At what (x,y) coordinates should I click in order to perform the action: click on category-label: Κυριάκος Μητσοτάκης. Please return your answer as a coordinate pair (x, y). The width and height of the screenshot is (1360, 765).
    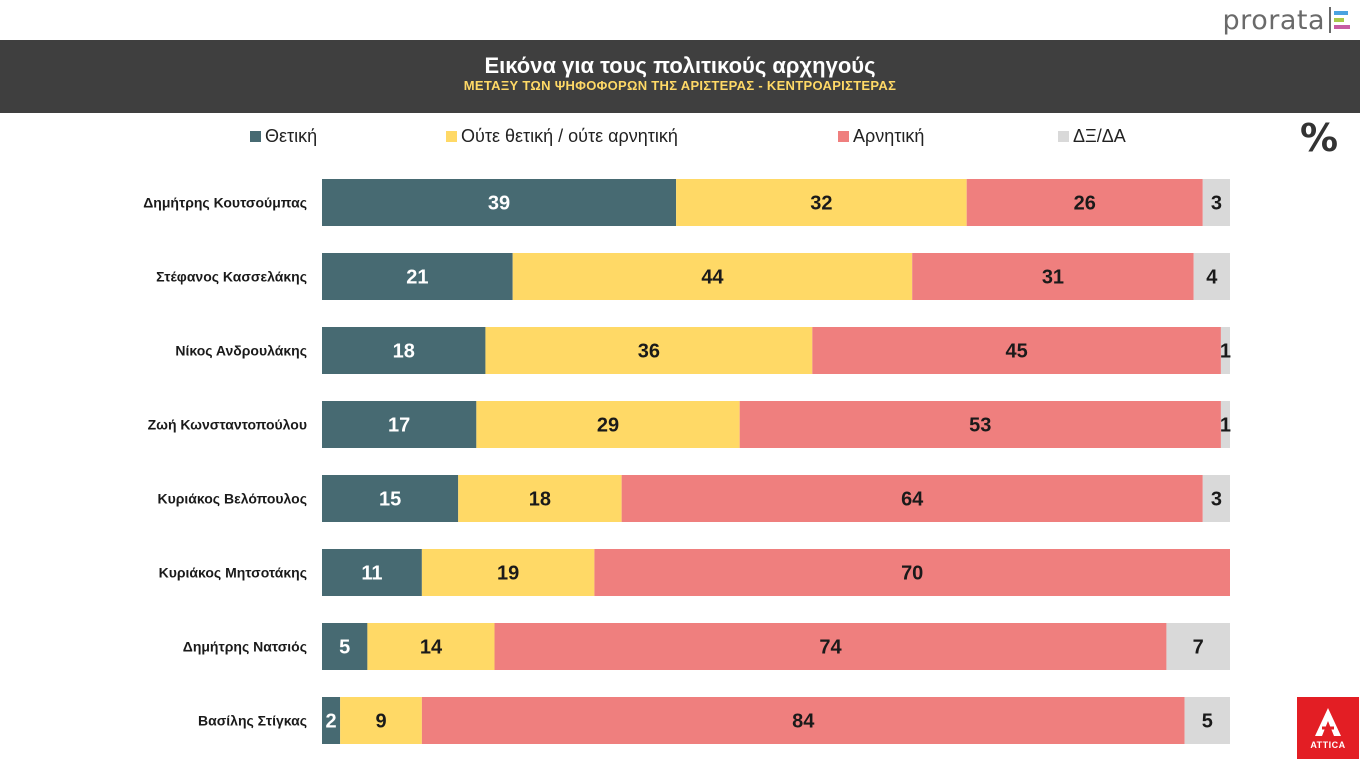
    Looking at the image, I should click on (233, 573).